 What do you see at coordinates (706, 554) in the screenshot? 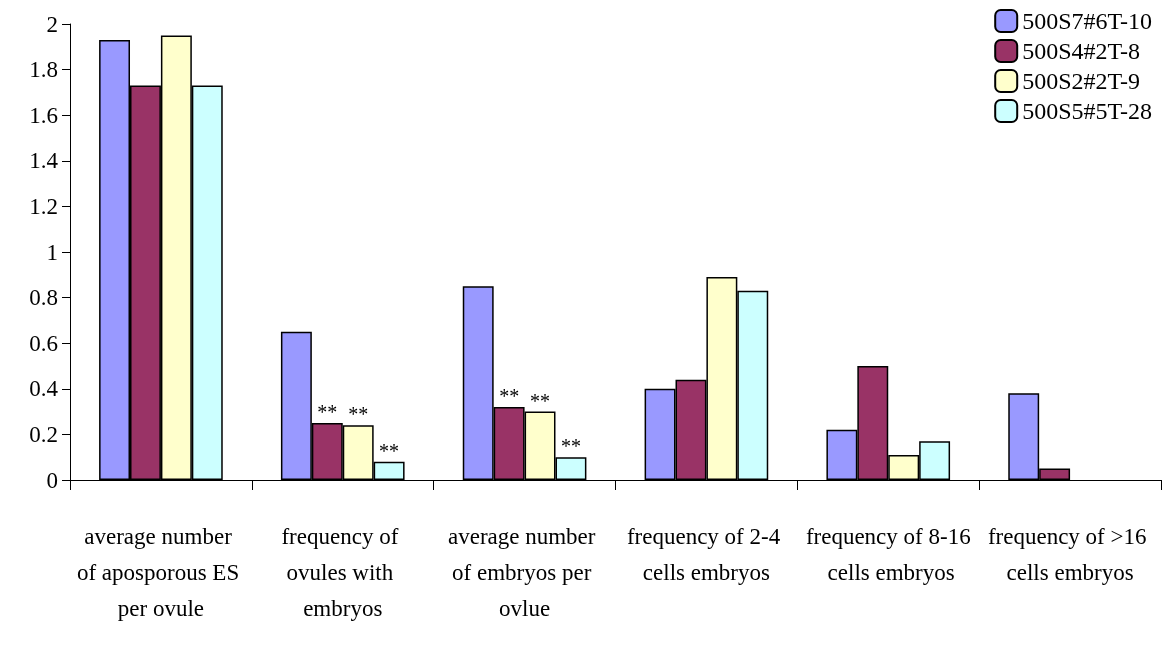
I see `x-tick-label: frequency of 2-4 cells embryos` at bounding box center [706, 554].